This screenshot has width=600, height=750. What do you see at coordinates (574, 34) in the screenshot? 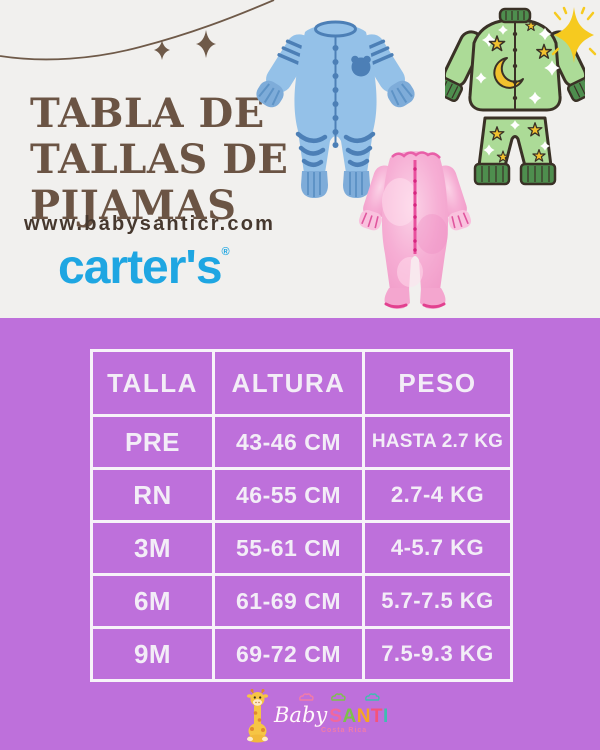
I see `sparkle-icon` at bounding box center [574, 34].